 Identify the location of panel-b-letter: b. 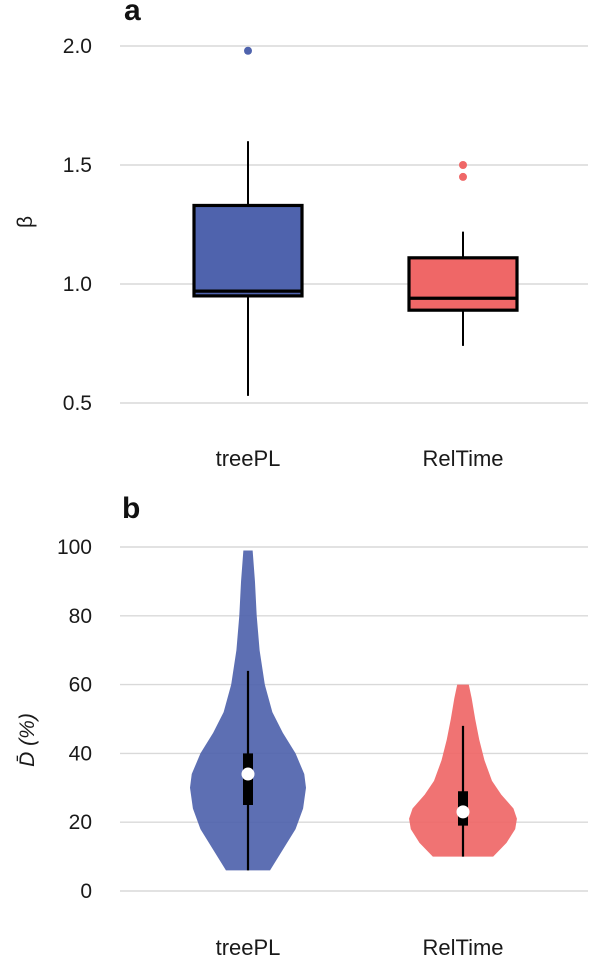
(131, 508).